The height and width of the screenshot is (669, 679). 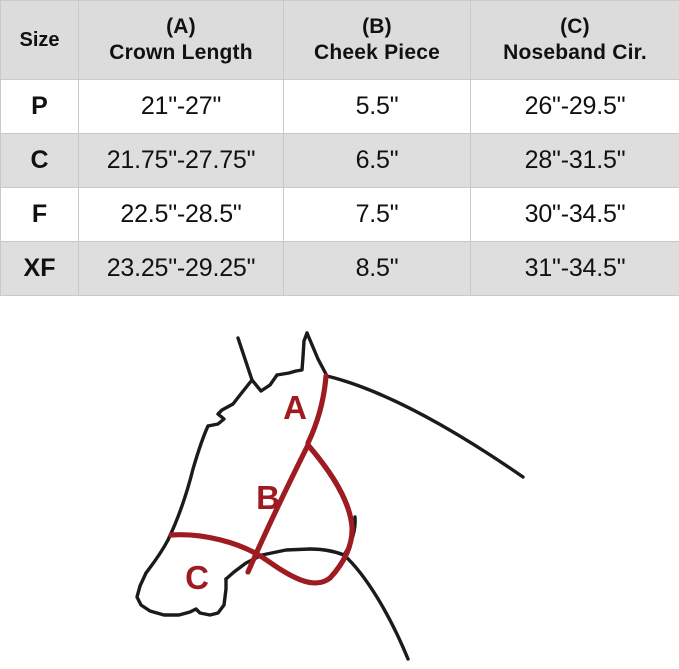 I want to click on horse-face-profile-line, so click(x=177, y=499).